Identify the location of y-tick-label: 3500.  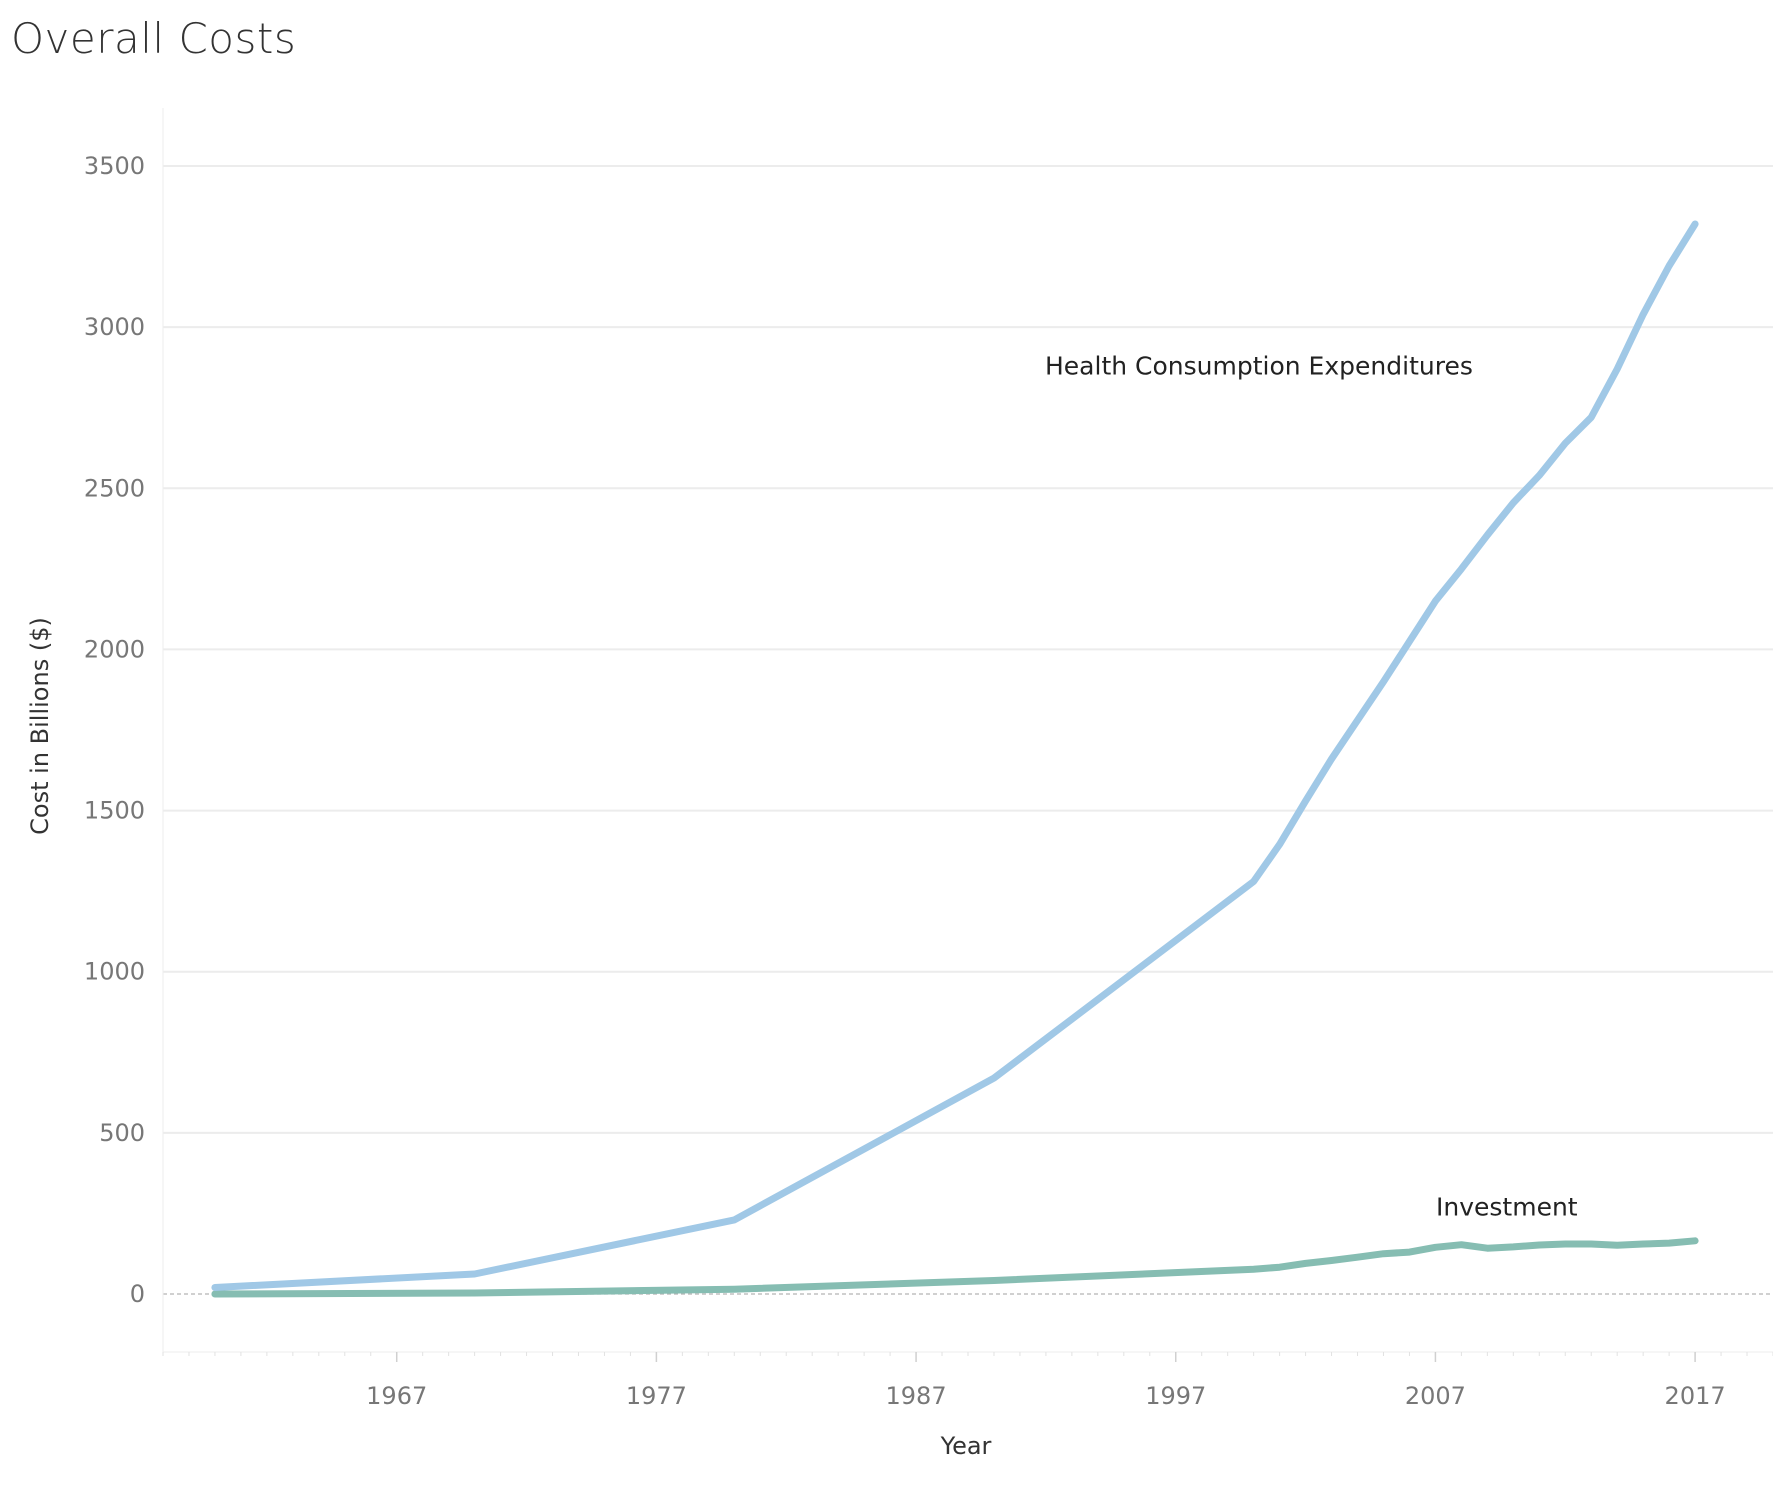
(114, 166).